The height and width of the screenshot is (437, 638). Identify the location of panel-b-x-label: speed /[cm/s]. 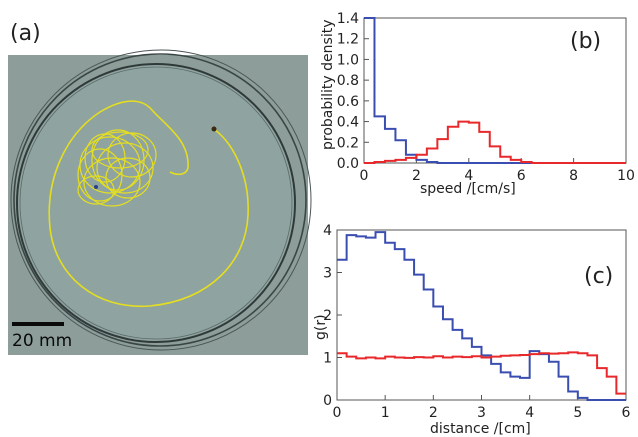
(468, 189).